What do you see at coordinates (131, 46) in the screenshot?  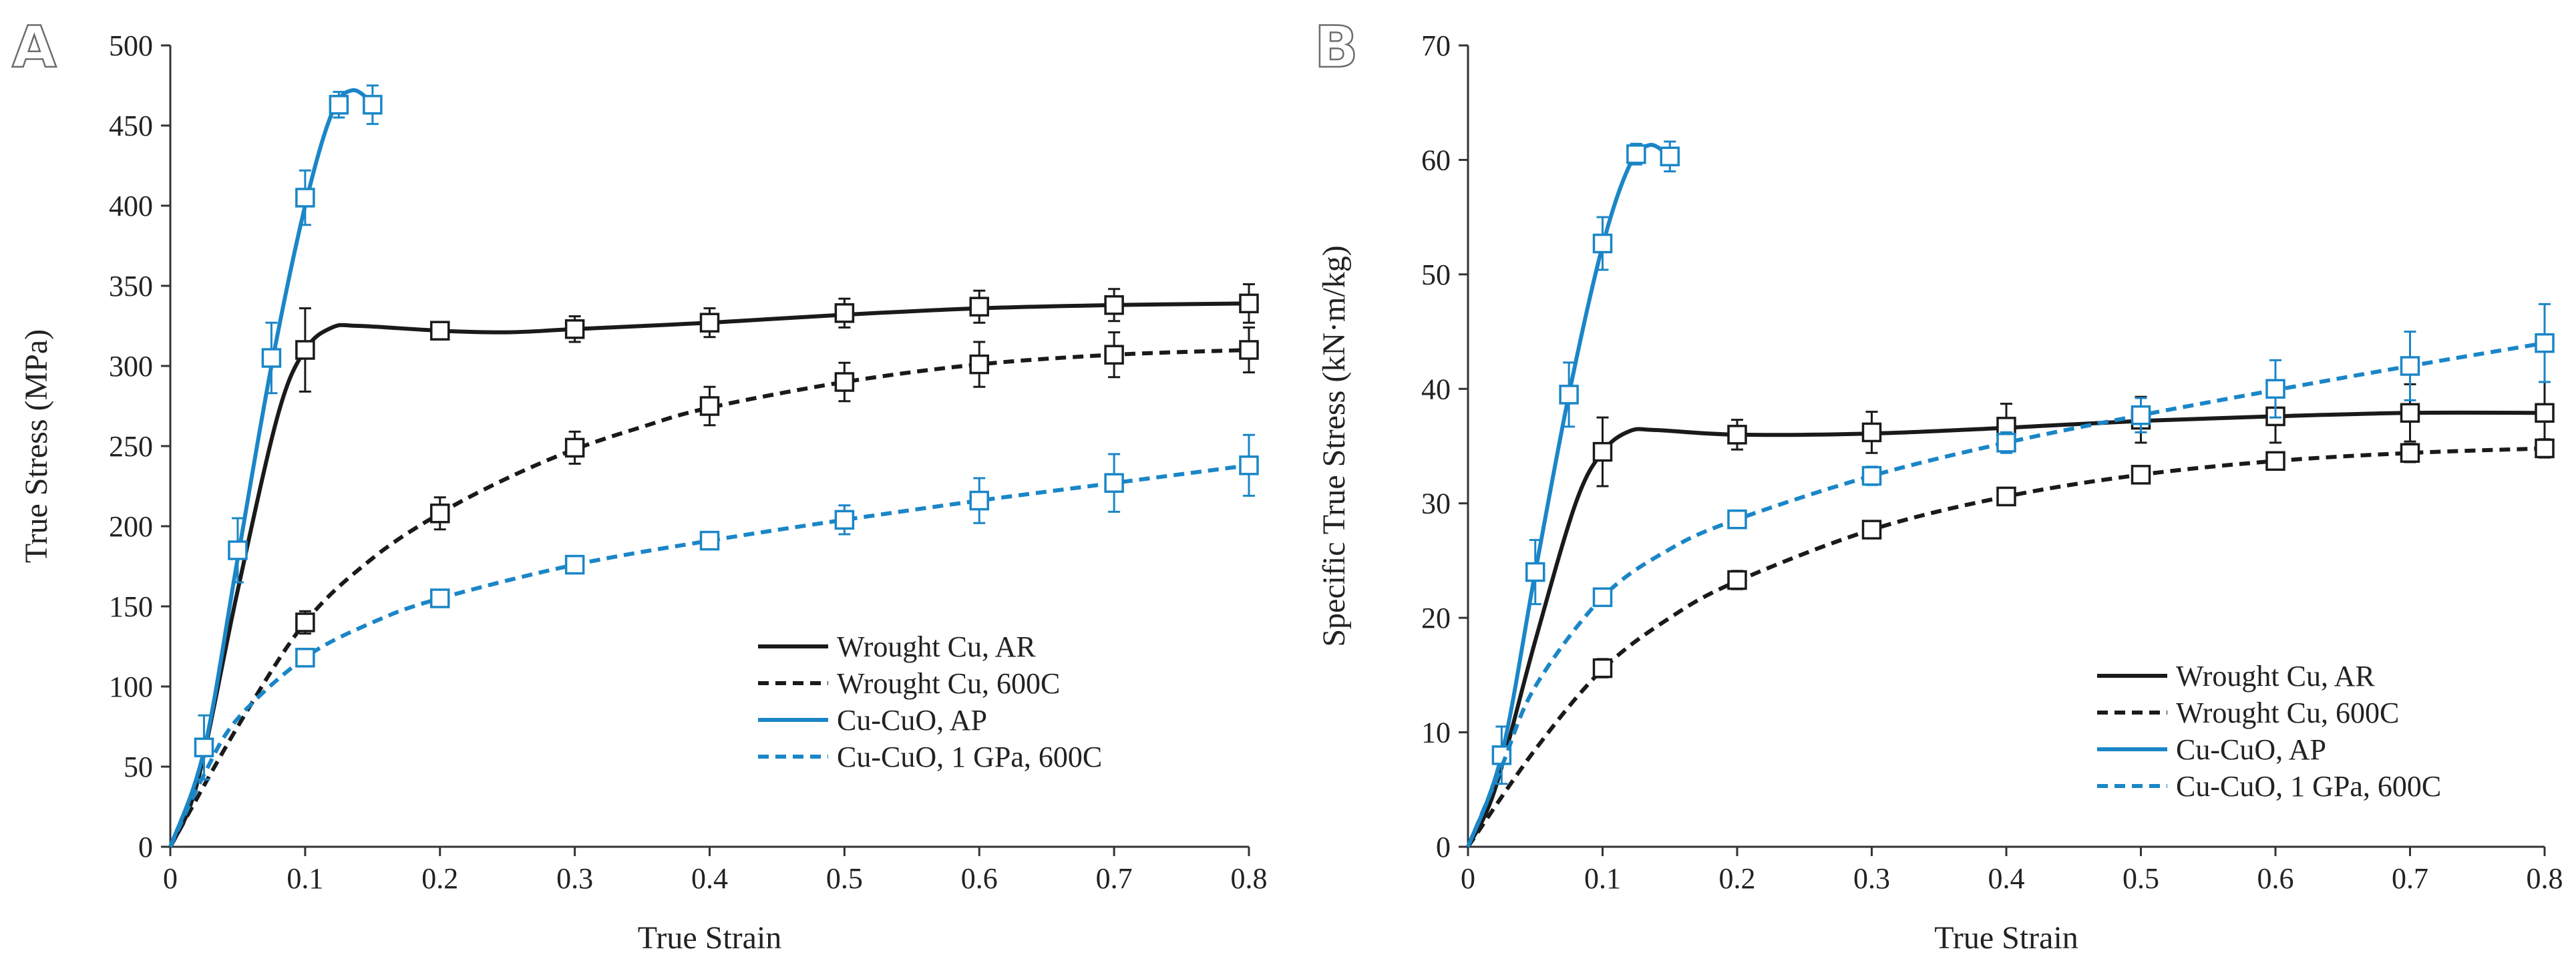 I see `y-tick-label: 500` at bounding box center [131, 46].